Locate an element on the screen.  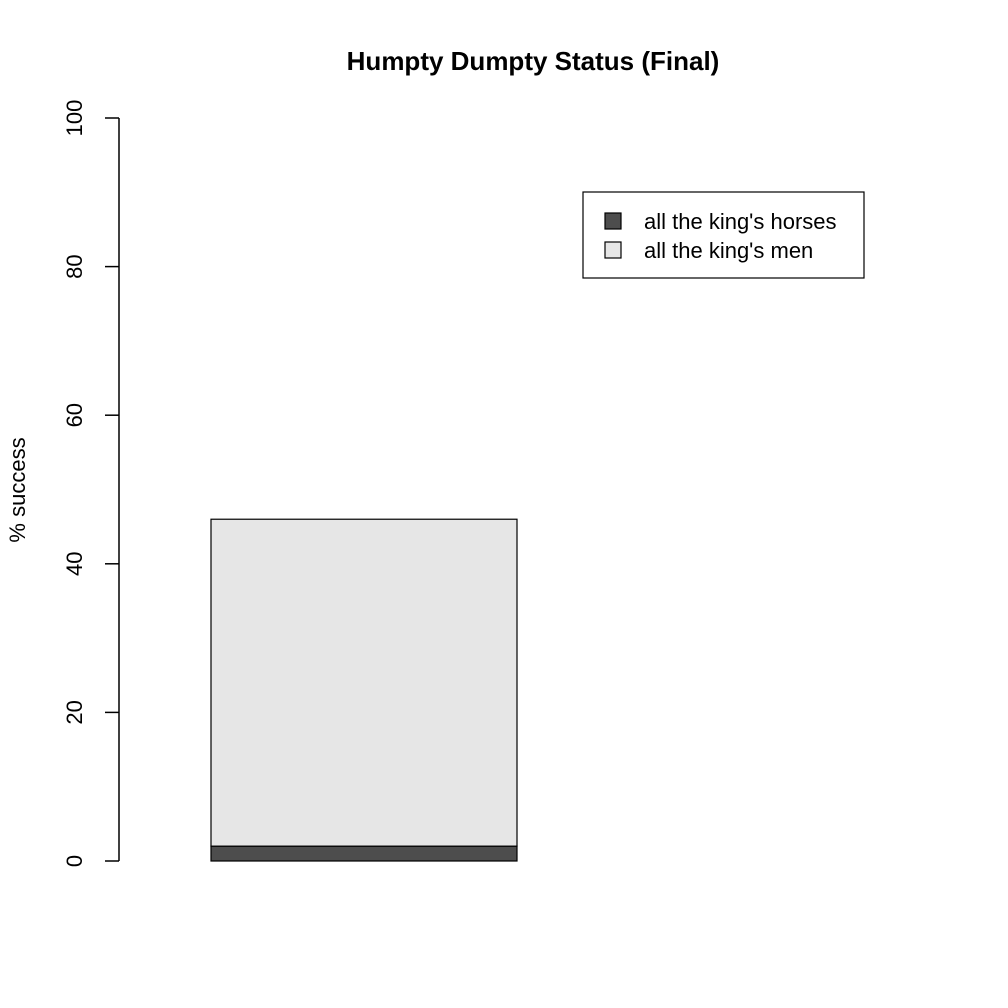
legend-label: all the king's horses is located at coordinates (740, 221).